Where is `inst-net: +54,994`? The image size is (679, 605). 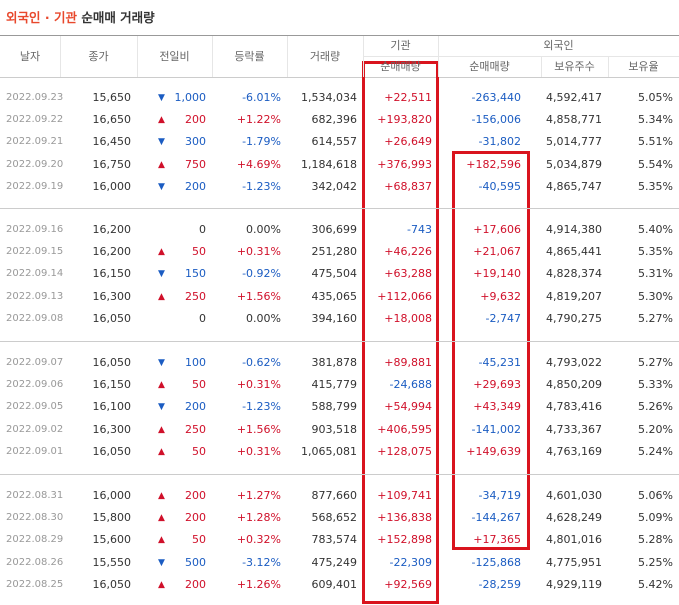
inst-net: +54,994 is located at coordinates (408, 407).